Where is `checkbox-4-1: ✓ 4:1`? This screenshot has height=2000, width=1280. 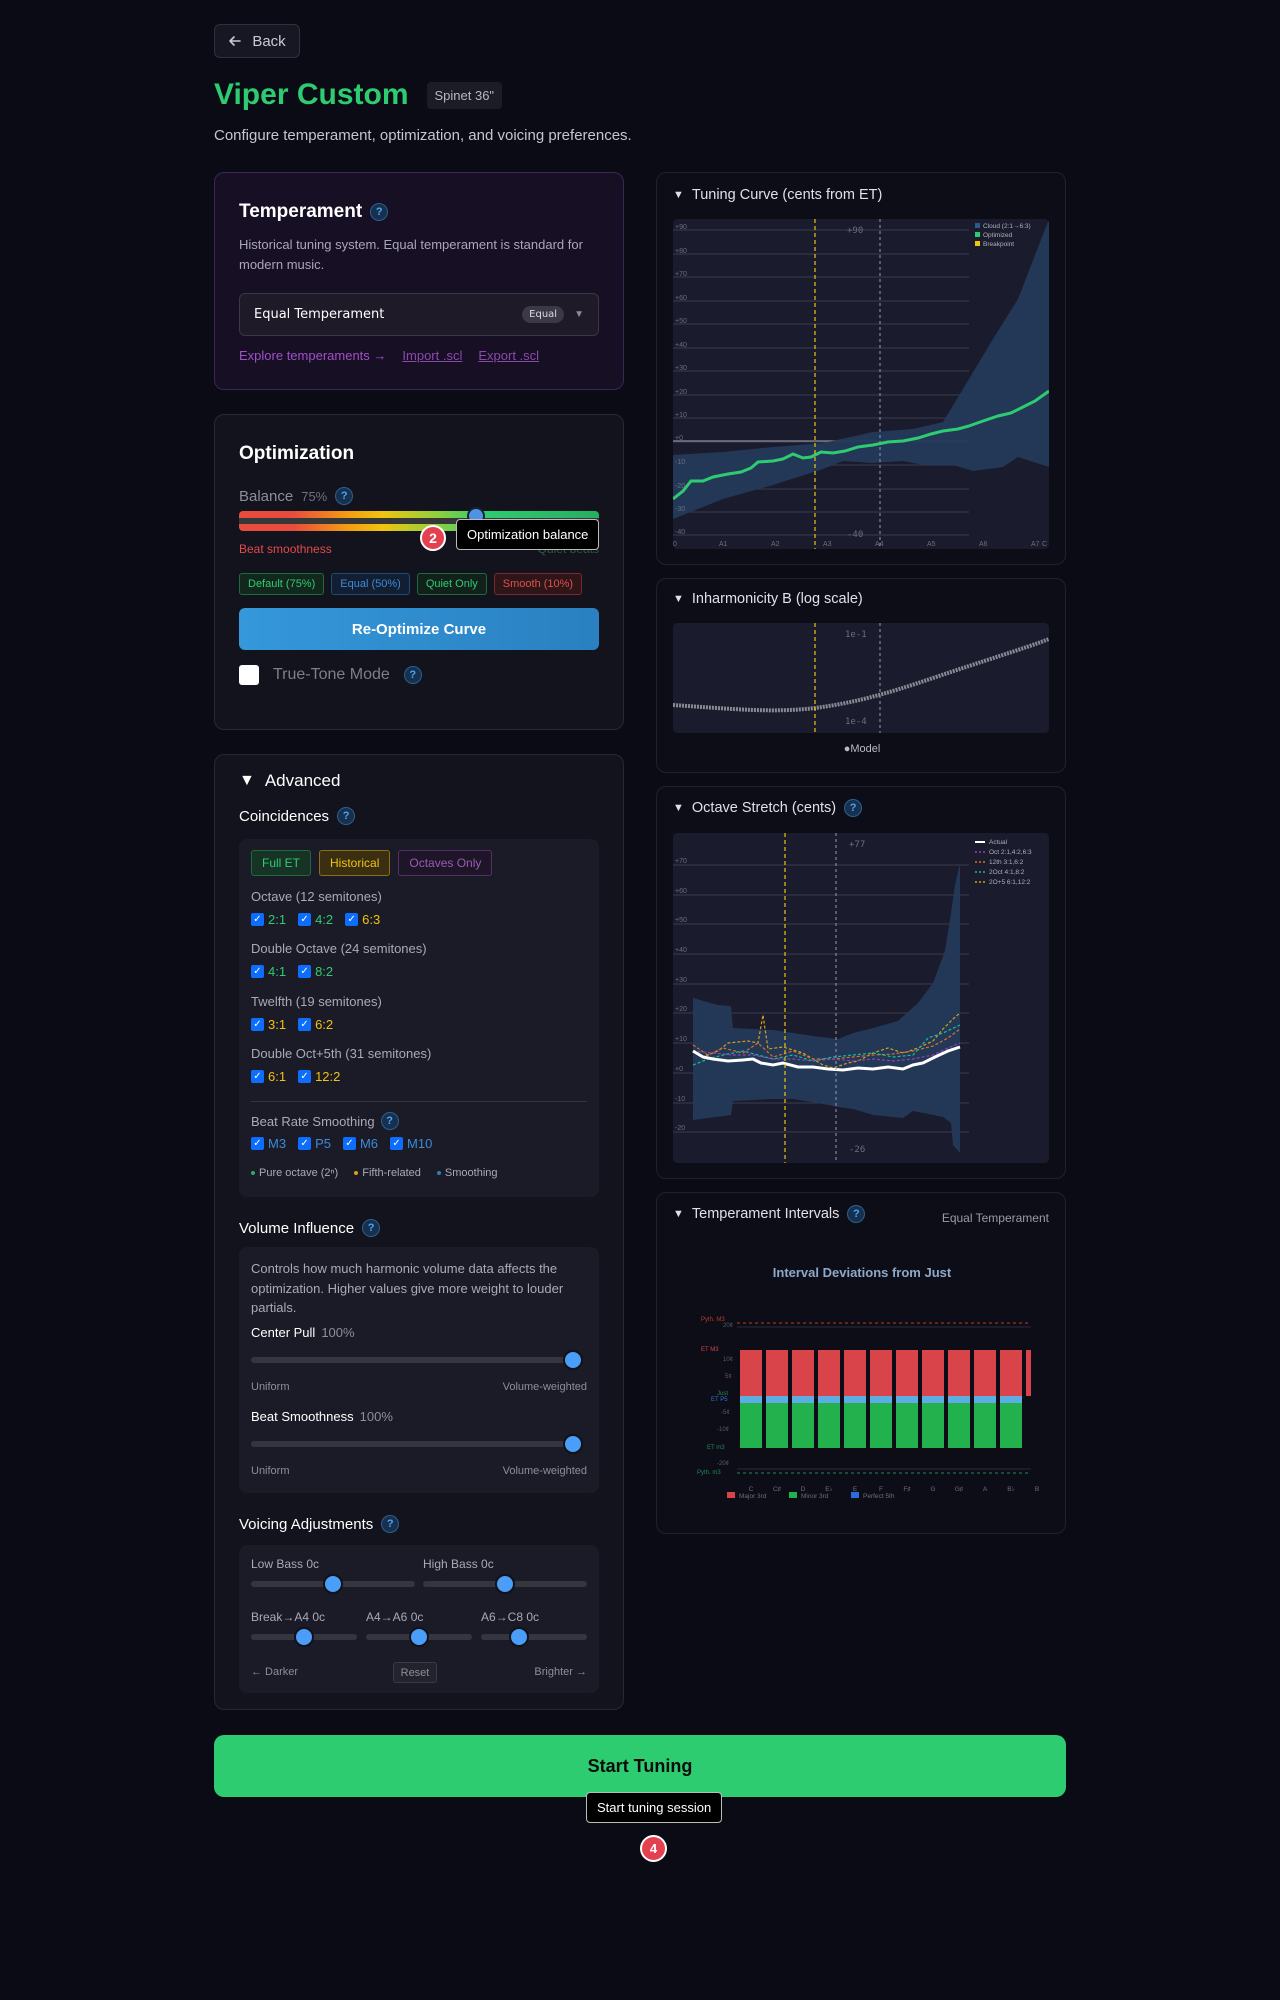
checkbox-4-1: ✓ 4:1 is located at coordinates (268, 971).